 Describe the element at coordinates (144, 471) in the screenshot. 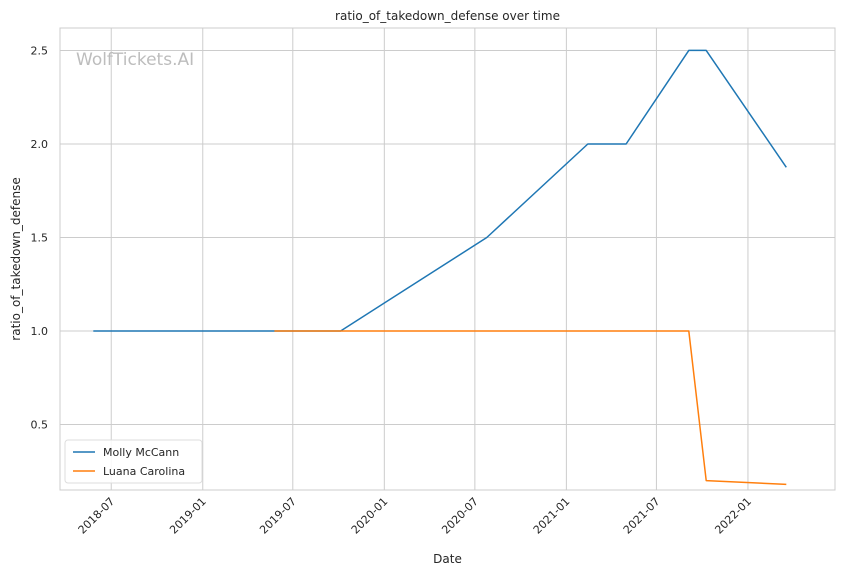

I see `legend-label: Luana Carolina` at that location.